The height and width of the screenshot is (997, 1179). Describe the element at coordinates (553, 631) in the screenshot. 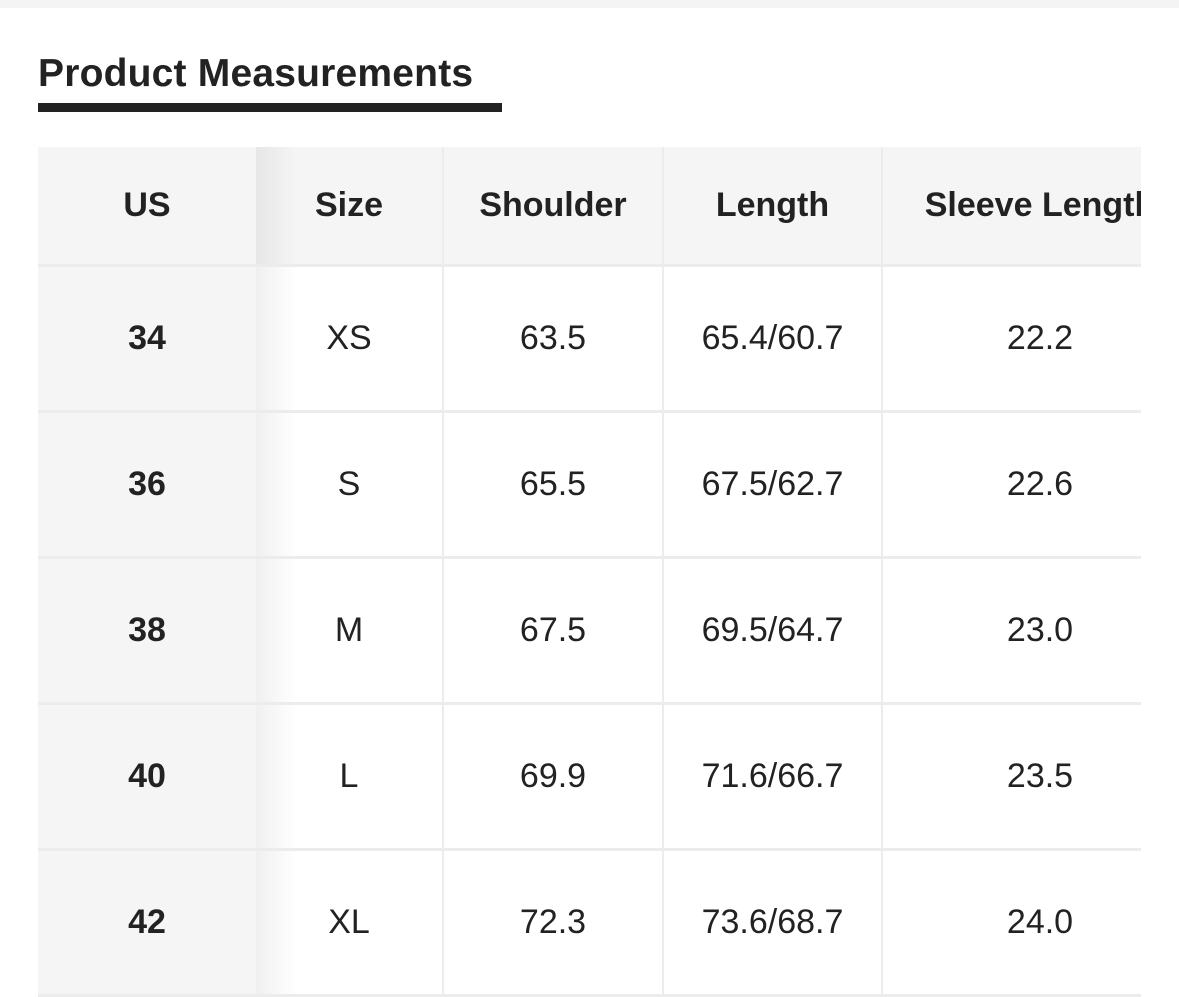

I see `cell-shoulder: 67.5` at that location.